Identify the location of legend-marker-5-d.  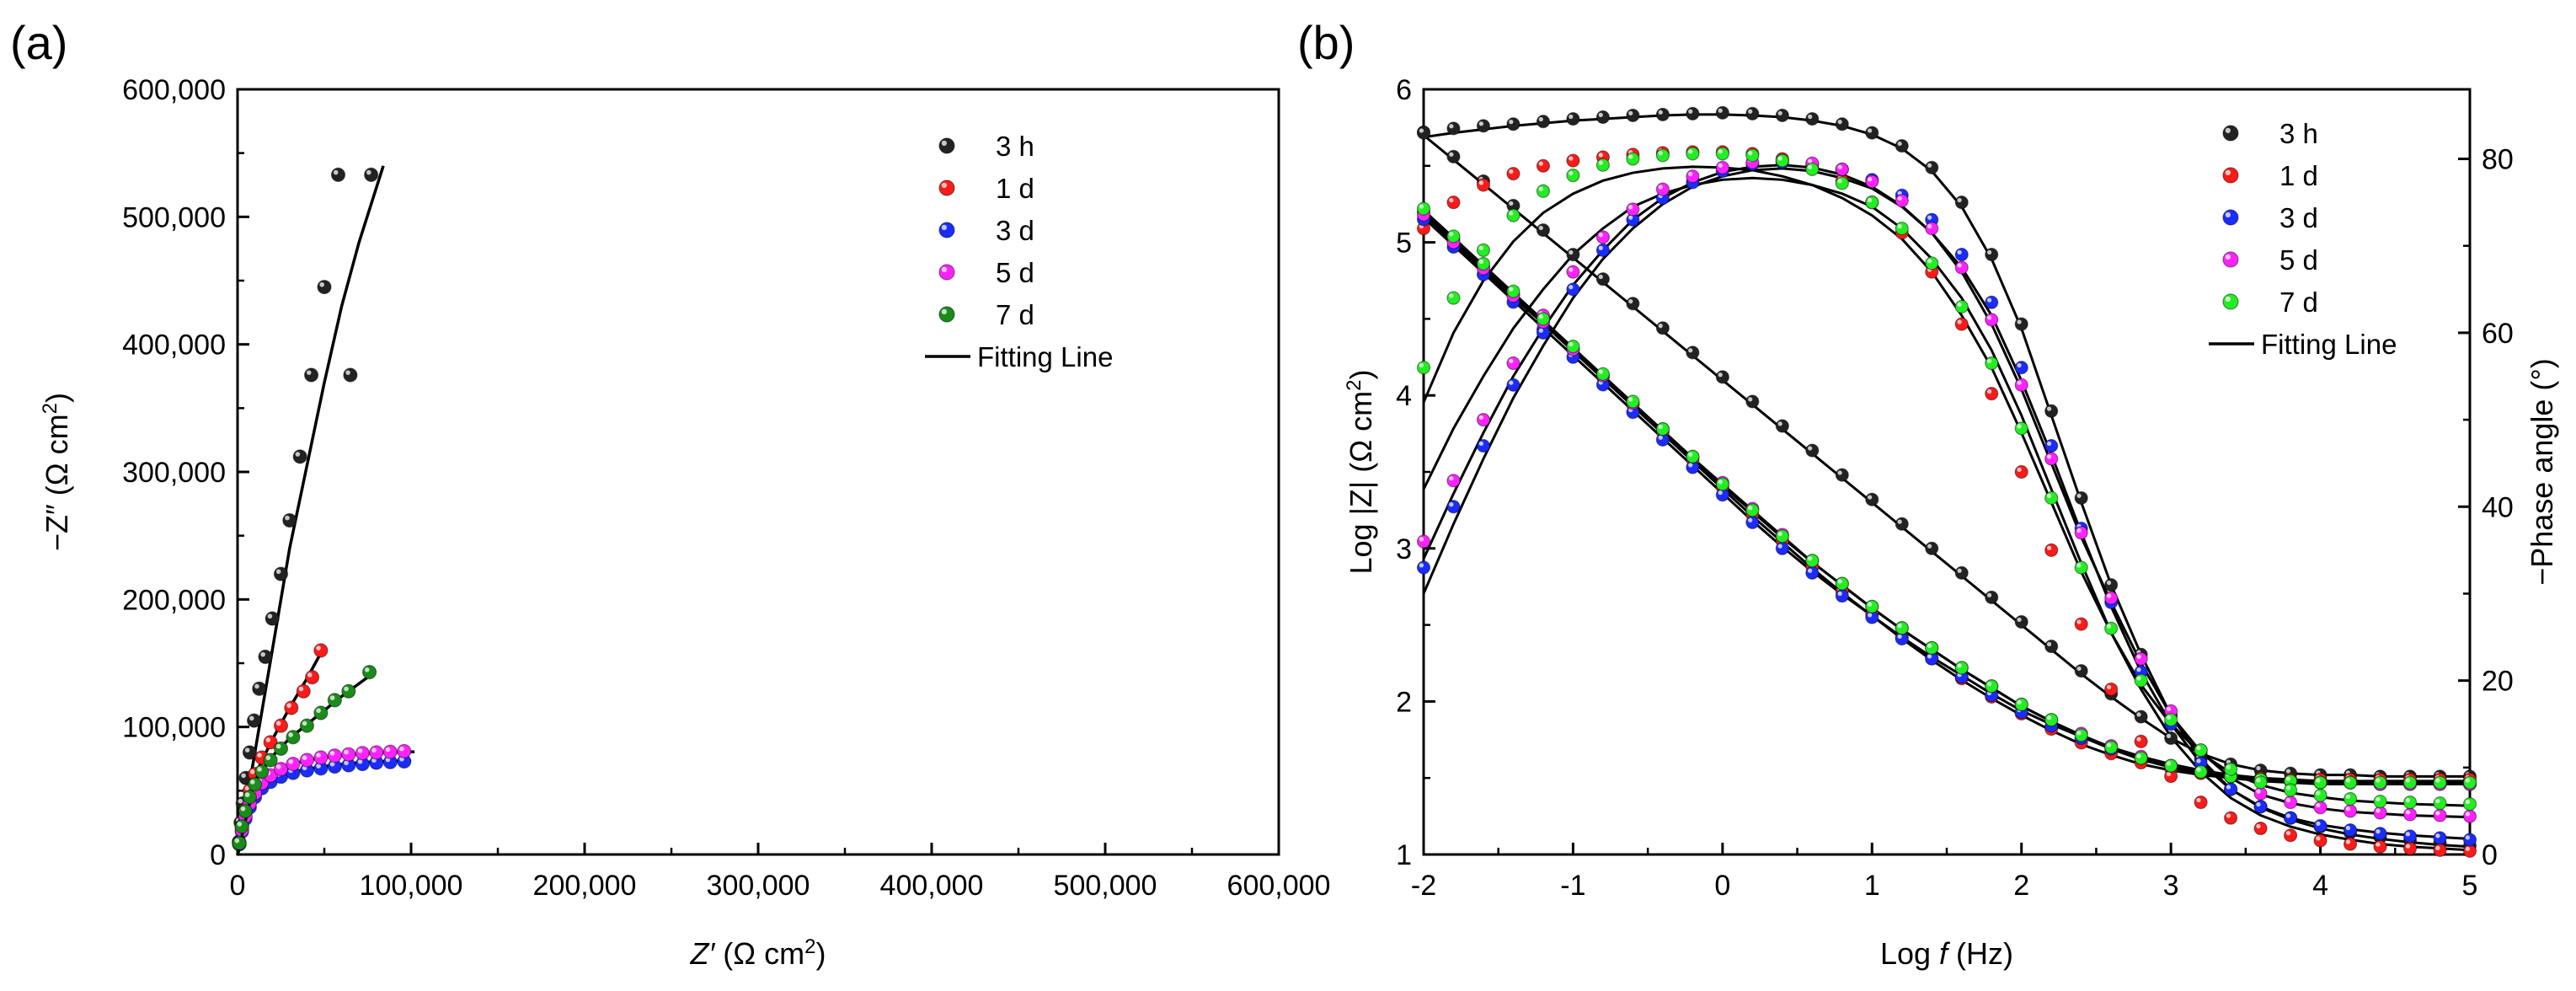
(946, 272).